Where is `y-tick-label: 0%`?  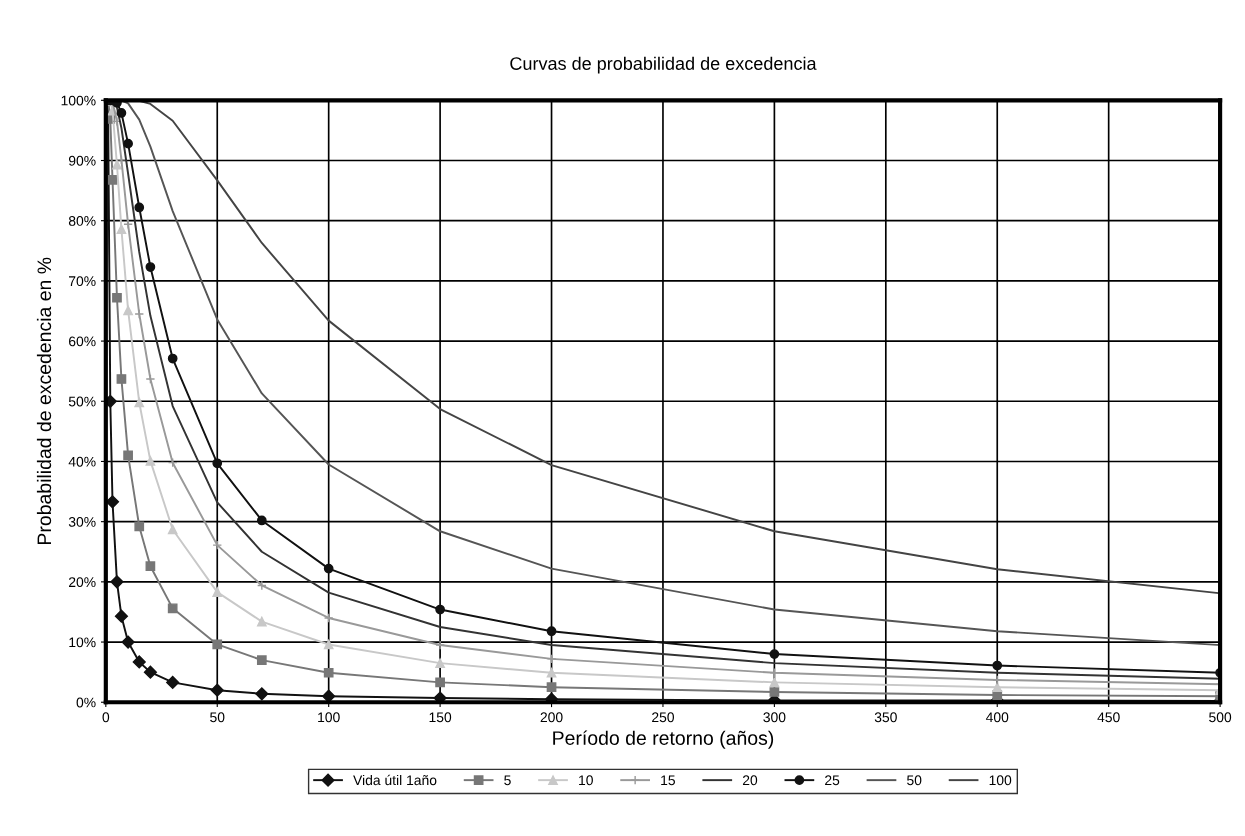
y-tick-label: 0% is located at coordinates (86, 702).